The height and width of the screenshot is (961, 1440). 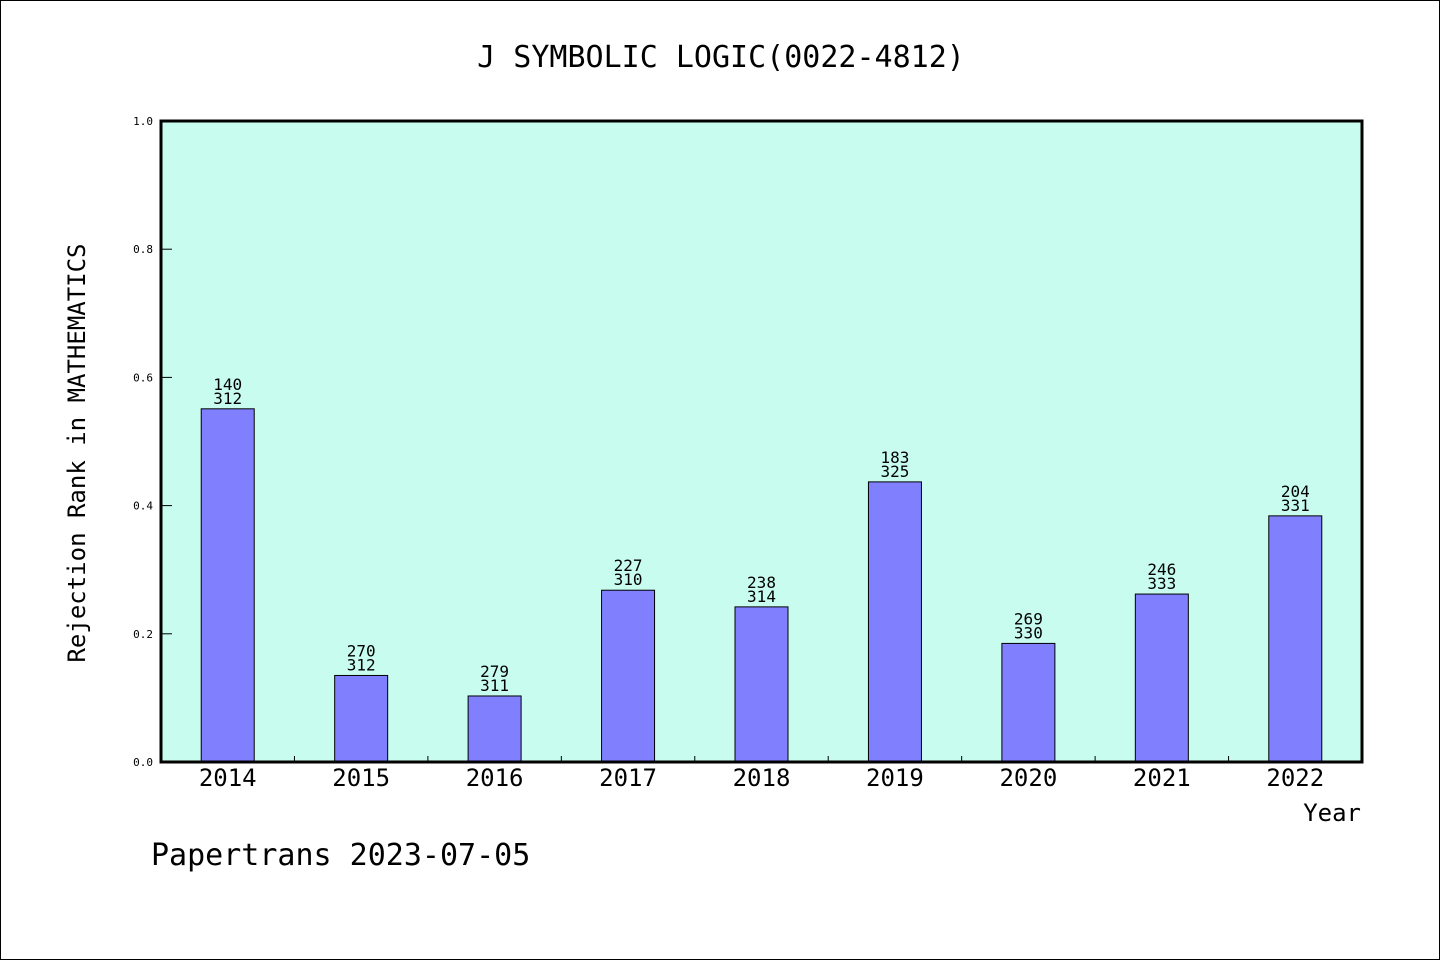 I want to click on y-axis-title: Rejection Rank in MATHEMATICS, so click(x=77, y=452).